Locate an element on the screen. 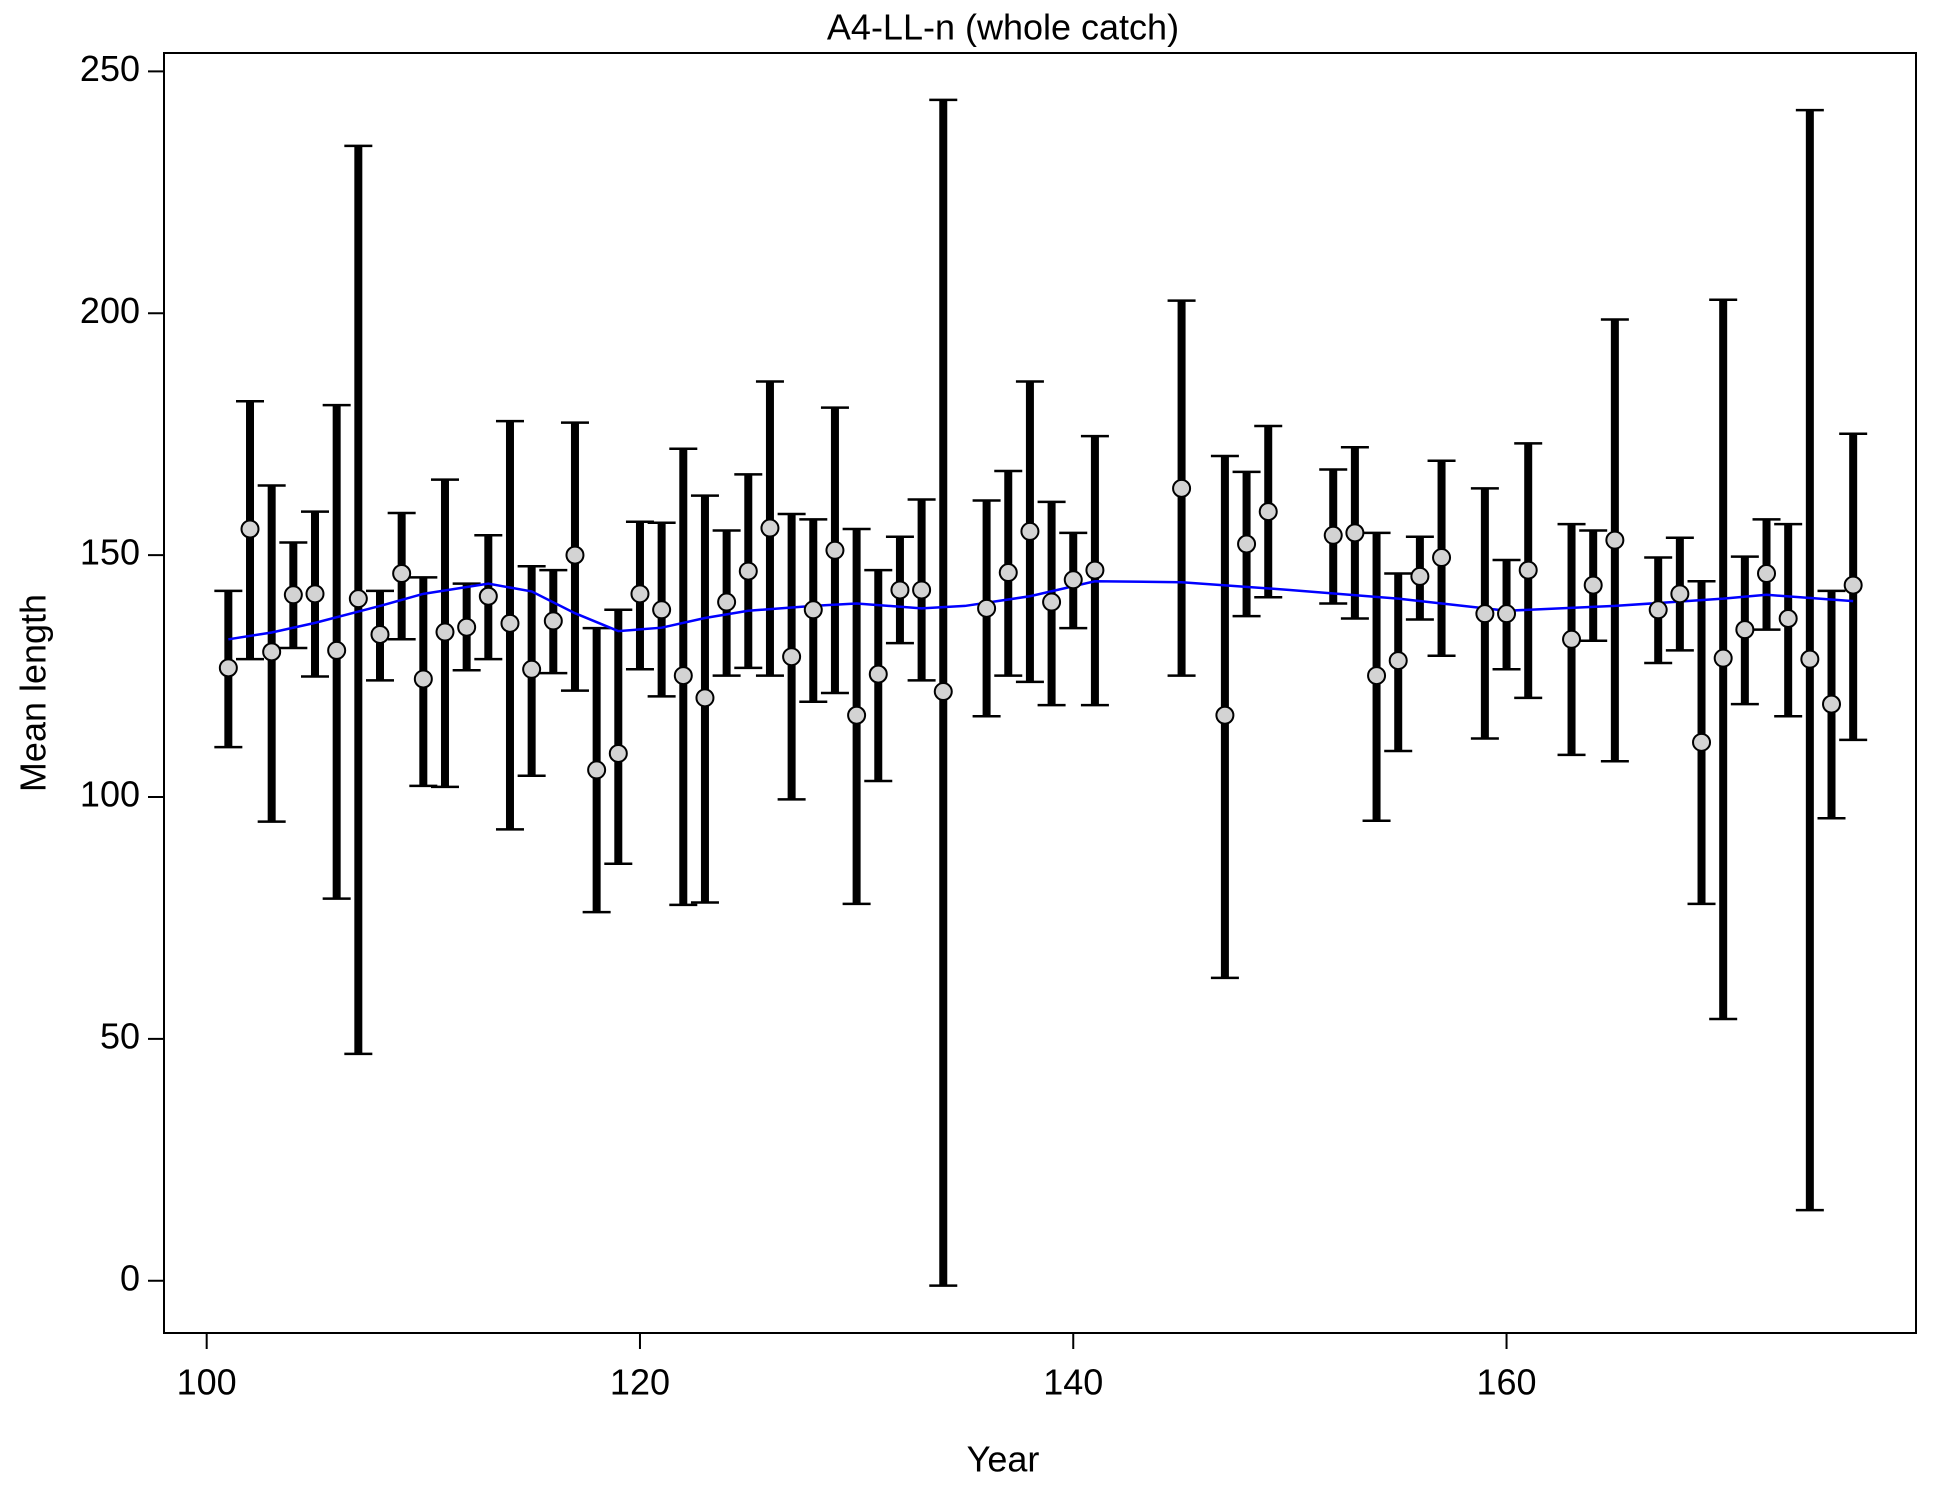  x-tick-label: 120 is located at coordinates (640, 1382).